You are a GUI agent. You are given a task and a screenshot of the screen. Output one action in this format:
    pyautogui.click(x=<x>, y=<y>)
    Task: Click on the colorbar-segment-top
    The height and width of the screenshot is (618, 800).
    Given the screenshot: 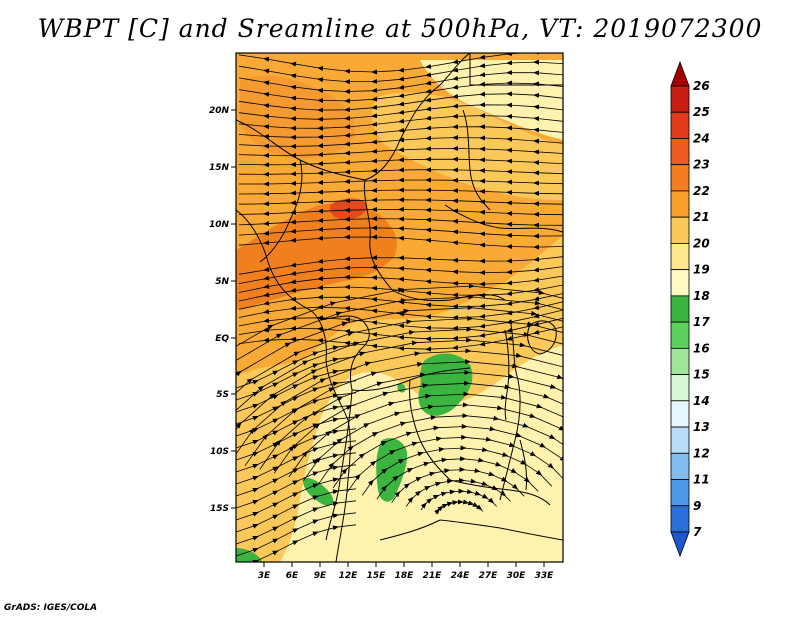 What is the action you would take?
    pyautogui.click(x=680, y=73)
    